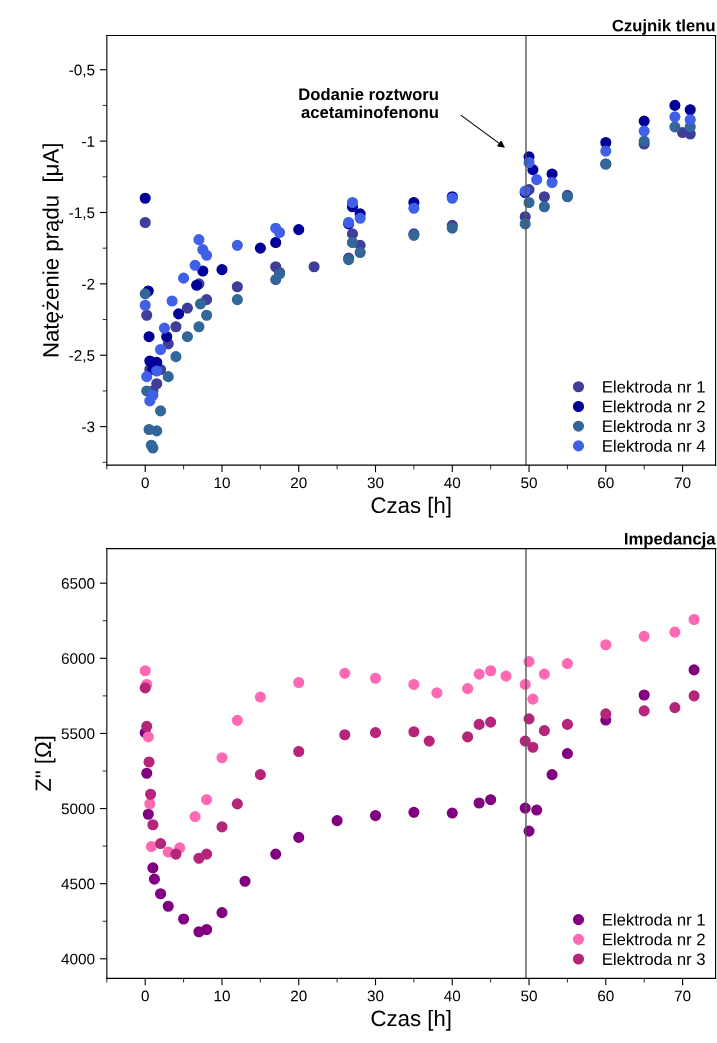 This screenshot has height=1043, width=717. I want to click on y-tick-label: 4500, so click(78, 884).